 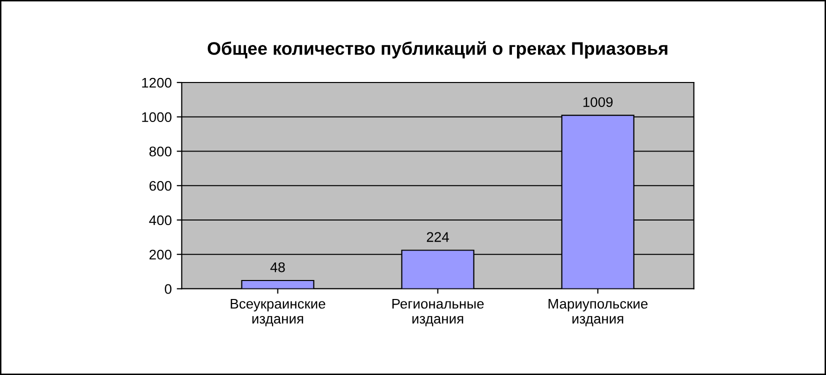 What do you see at coordinates (157, 117) in the screenshot?
I see `y-tick-label: 1000` at bounding box center [157, 117].